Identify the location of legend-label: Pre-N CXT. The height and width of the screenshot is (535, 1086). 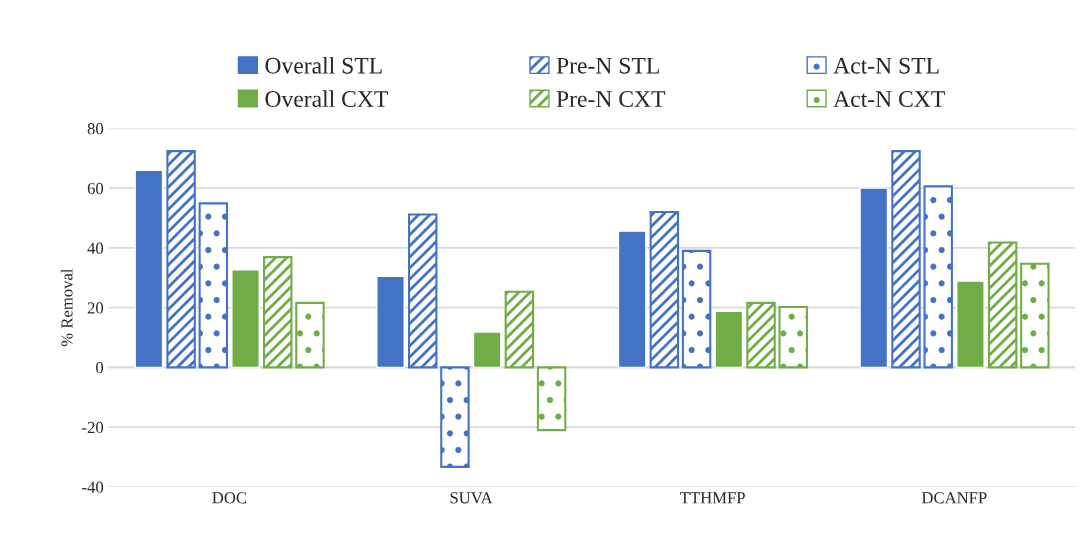
(611, 99).